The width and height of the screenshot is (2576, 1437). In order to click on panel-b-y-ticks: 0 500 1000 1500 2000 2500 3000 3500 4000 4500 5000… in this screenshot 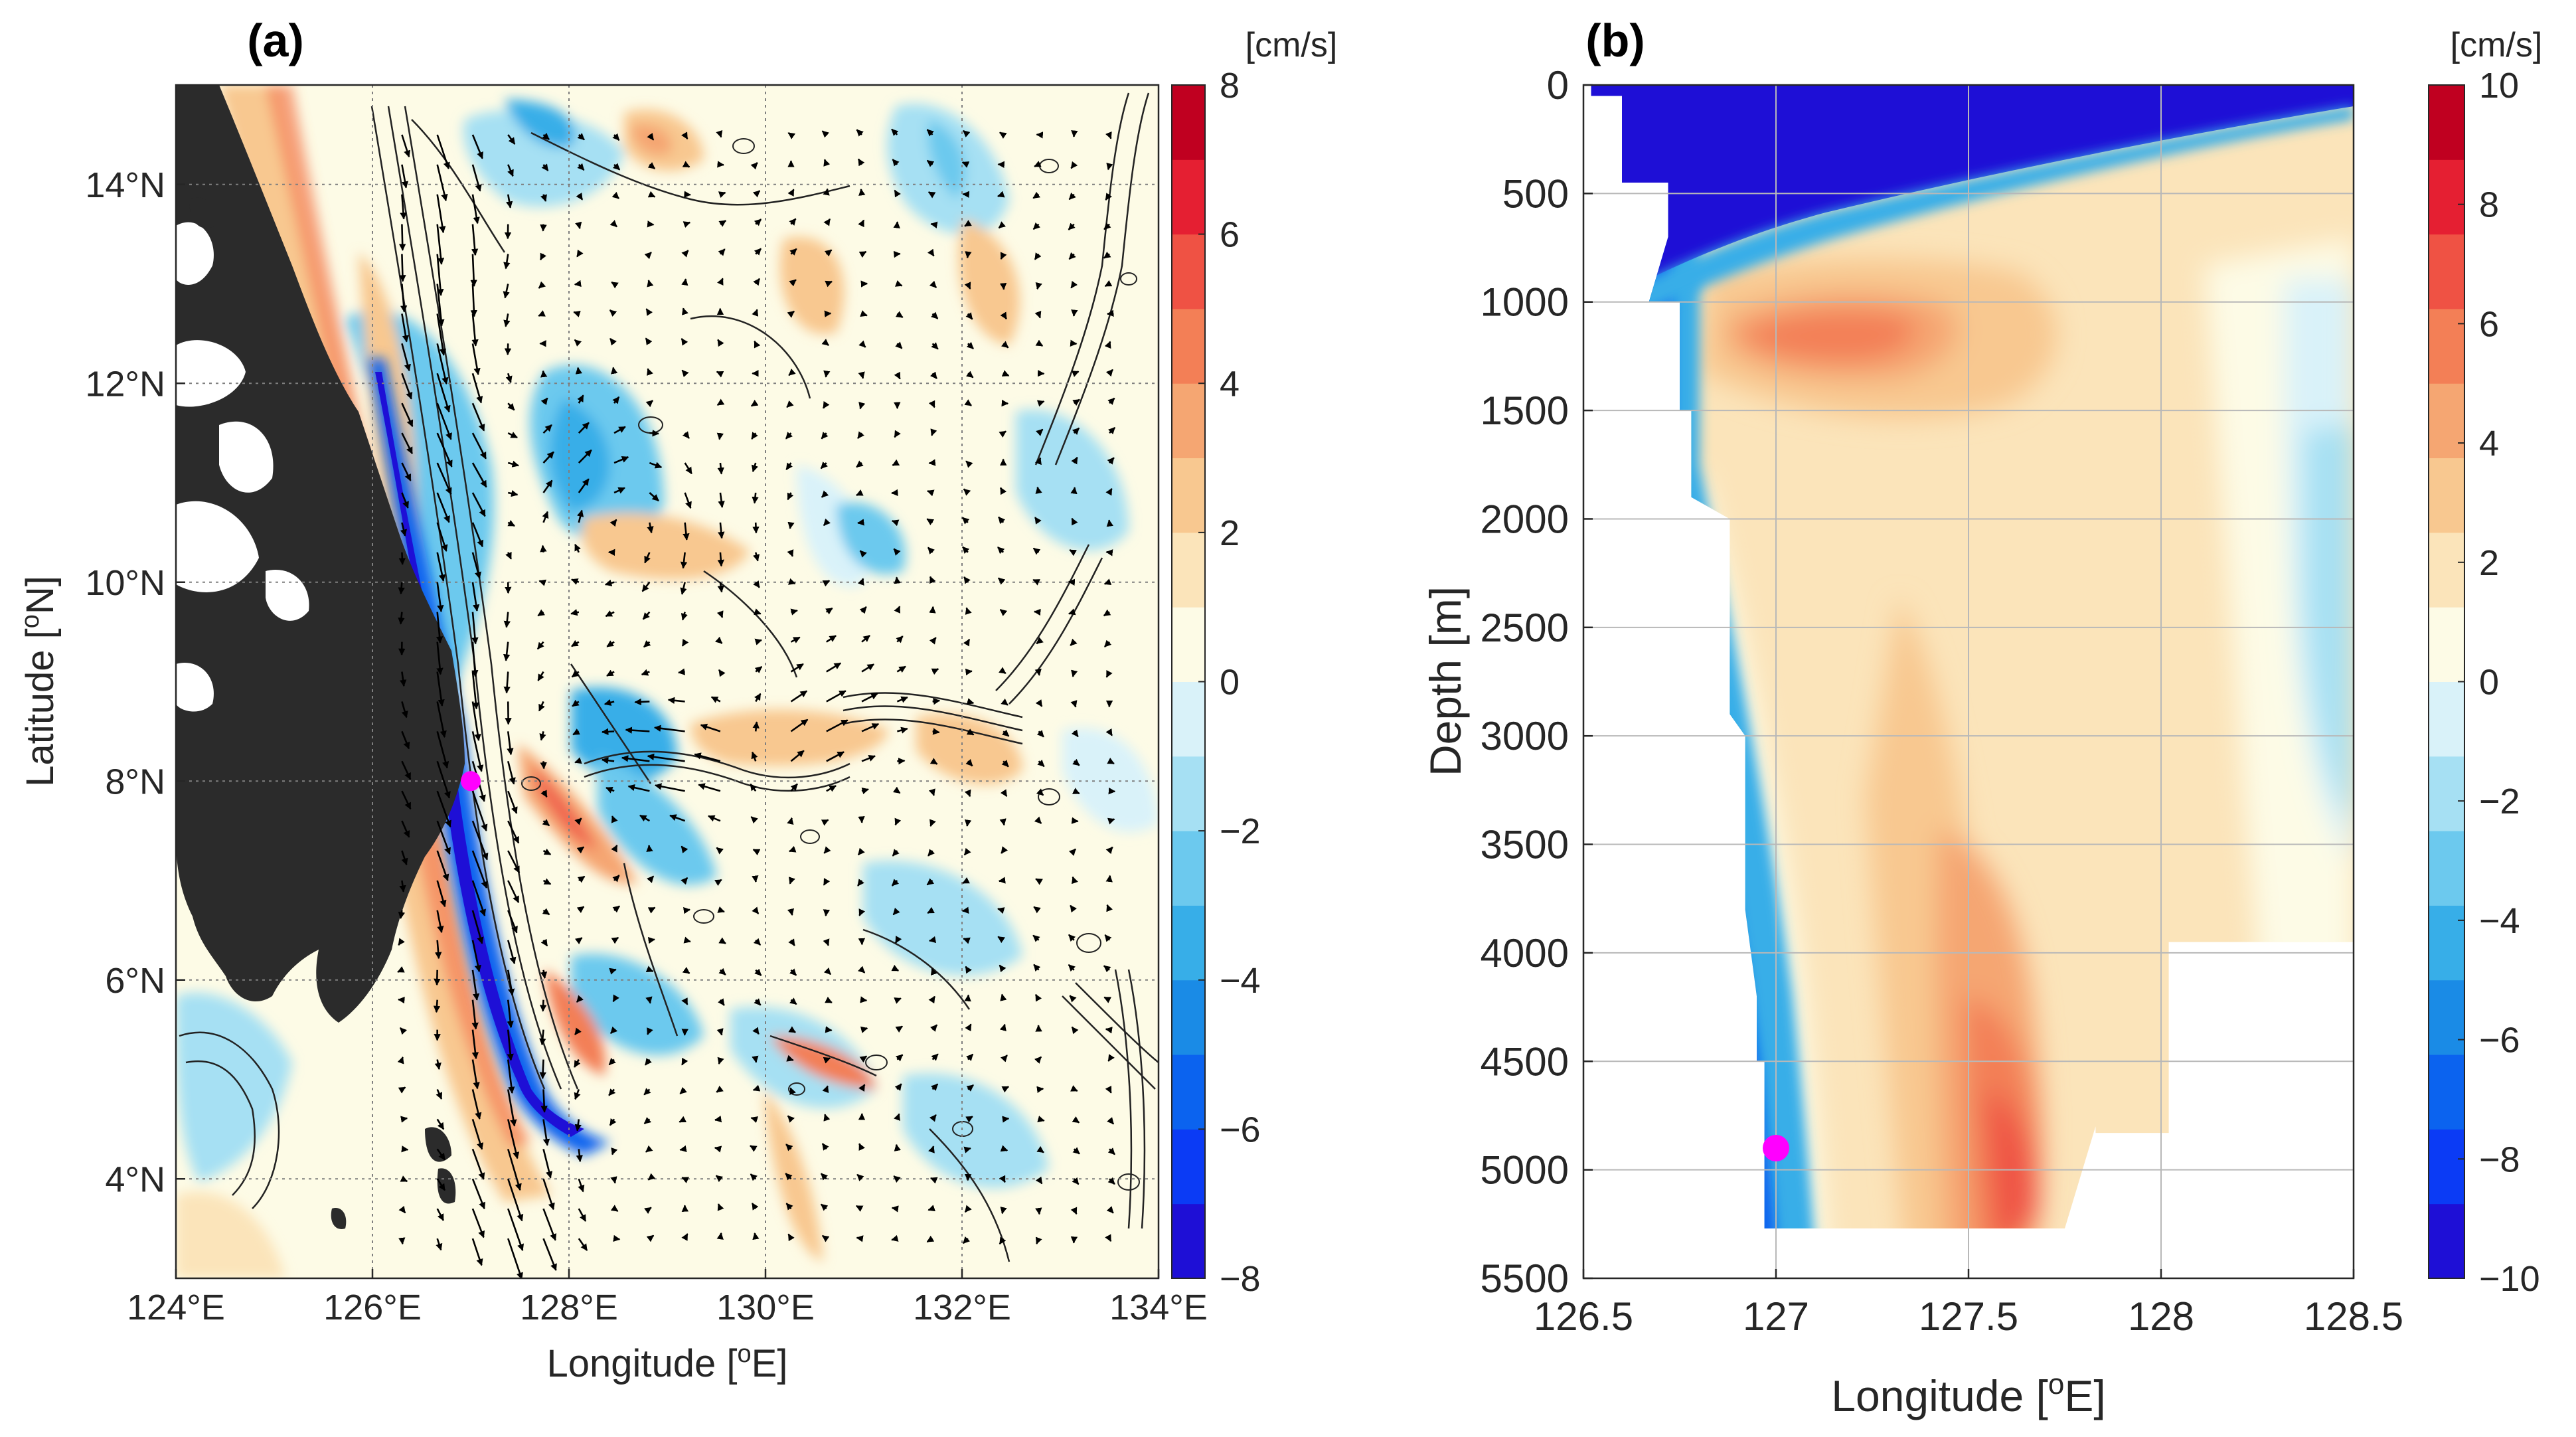, I will do `click(1537, 682)`.